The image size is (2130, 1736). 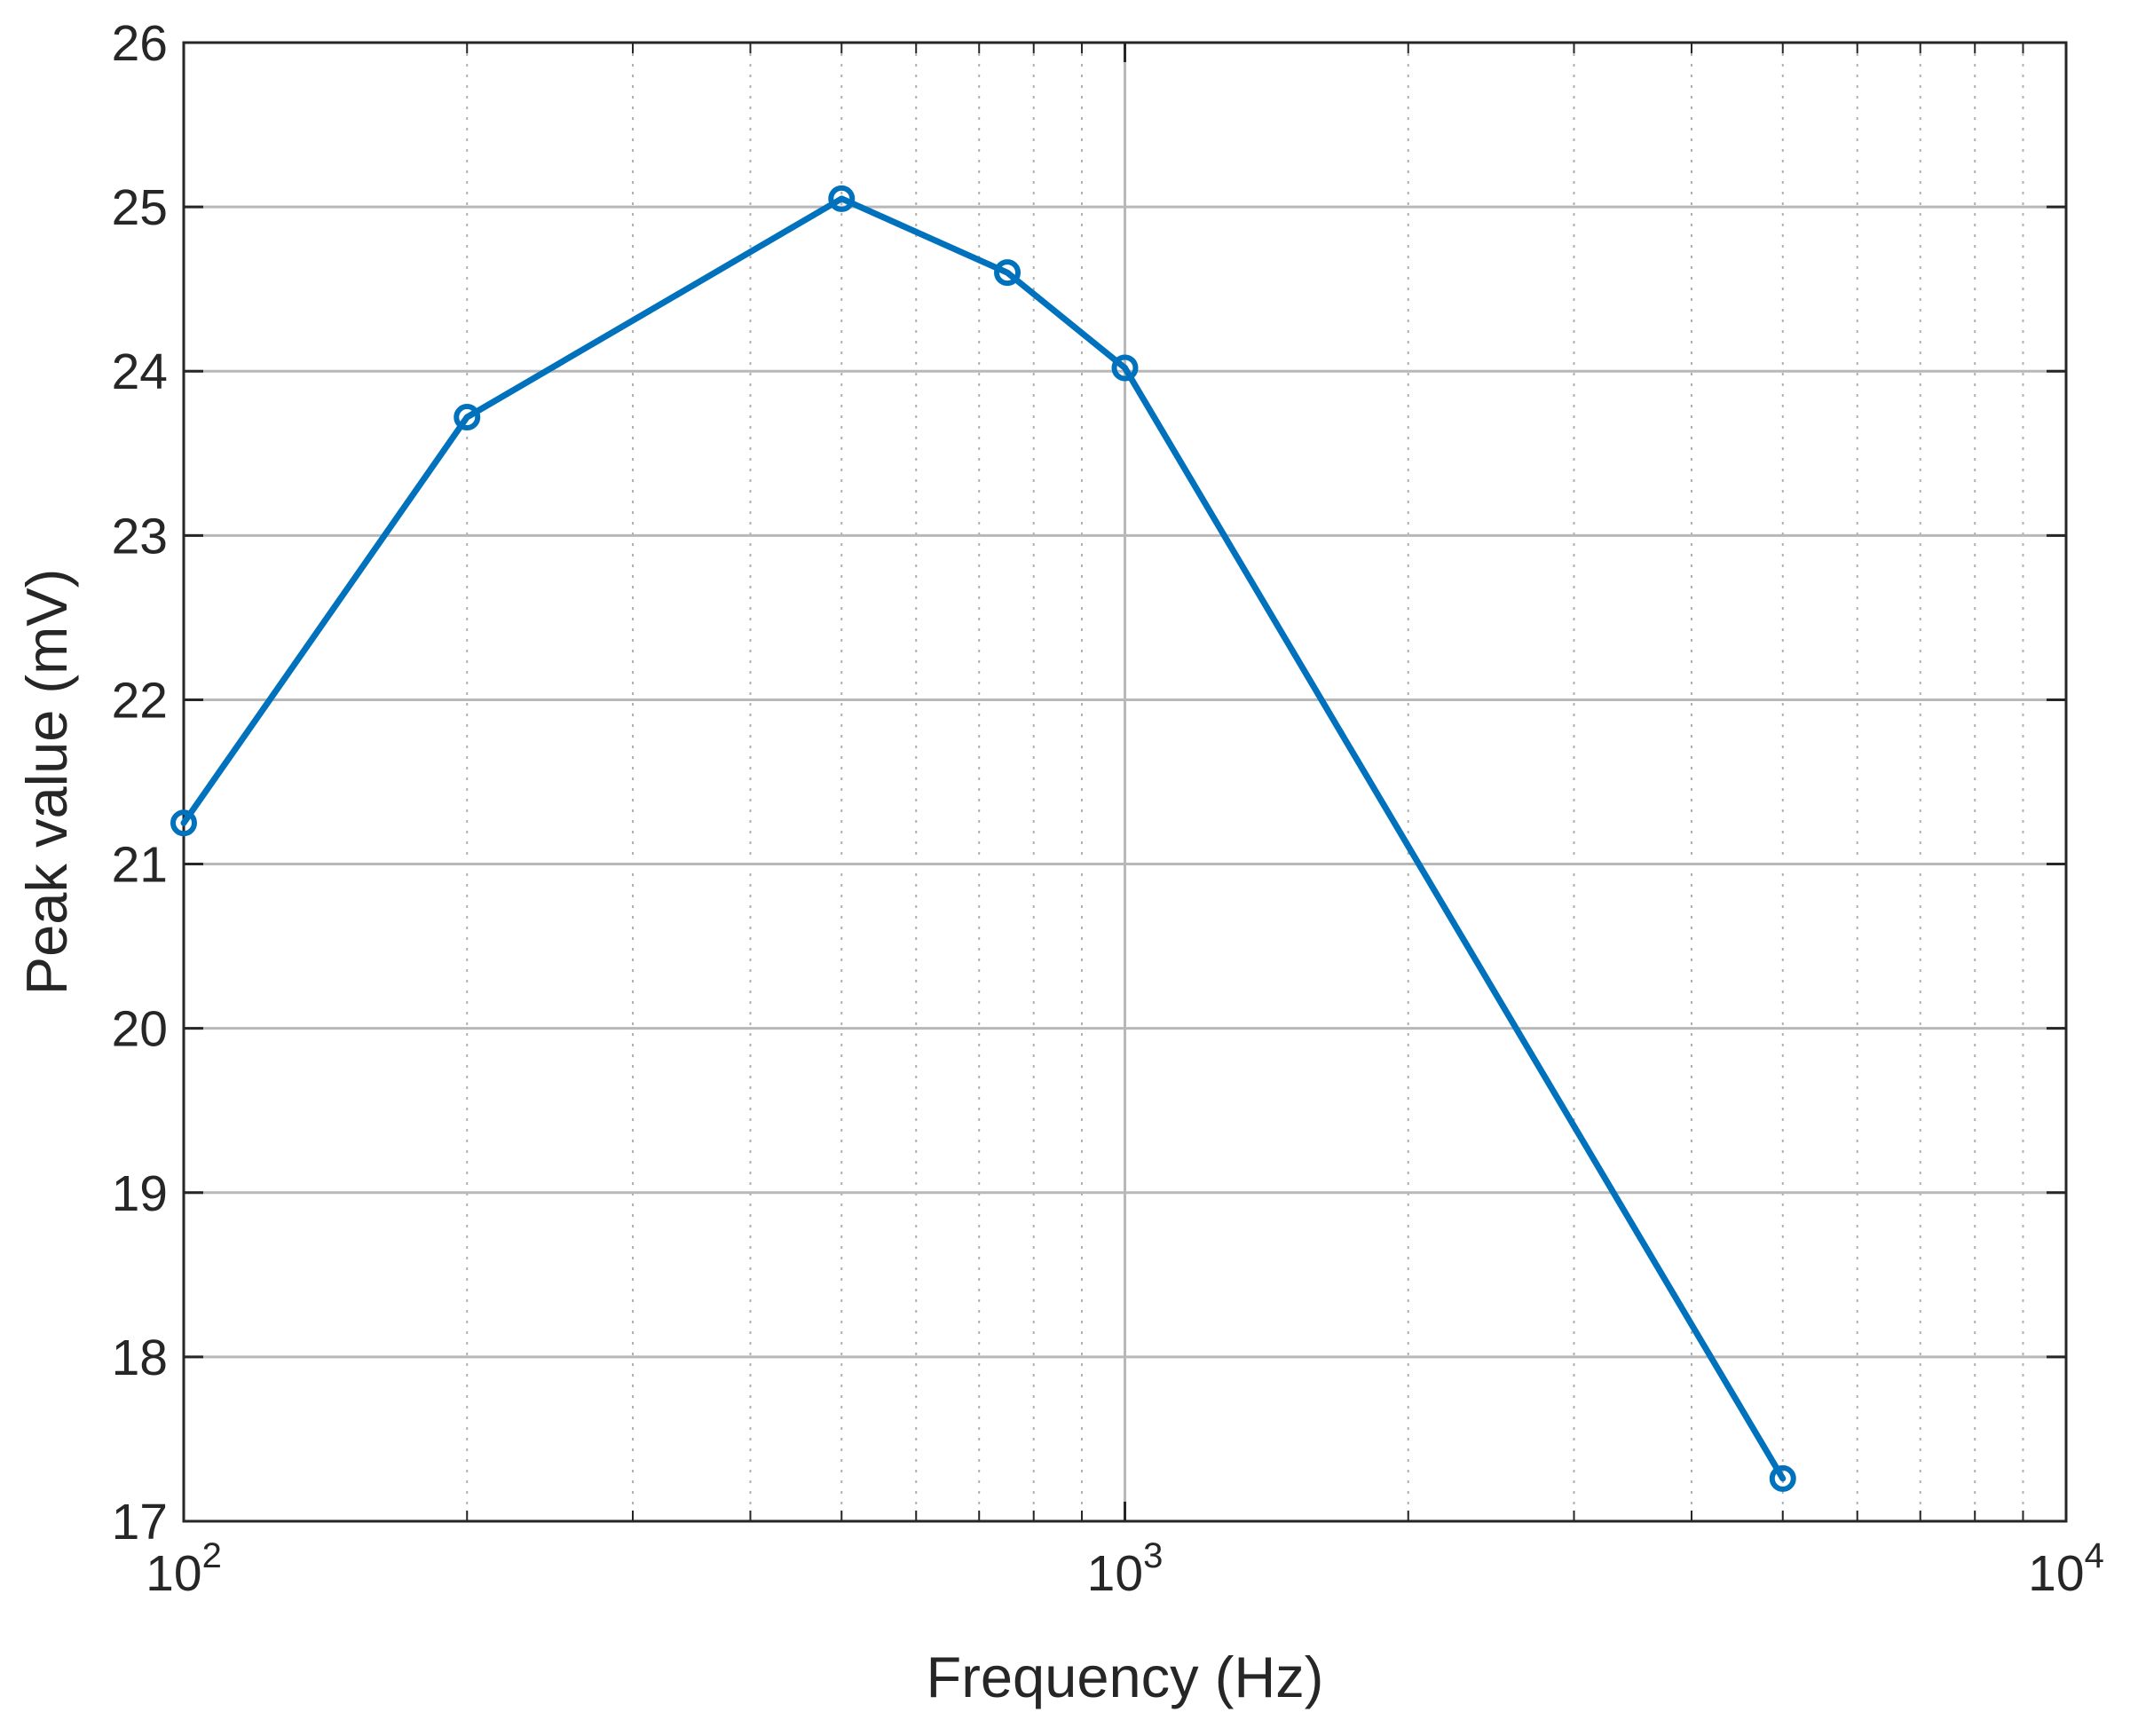 I want to click on y-tick-label: 25, so click(x=140, y=207).